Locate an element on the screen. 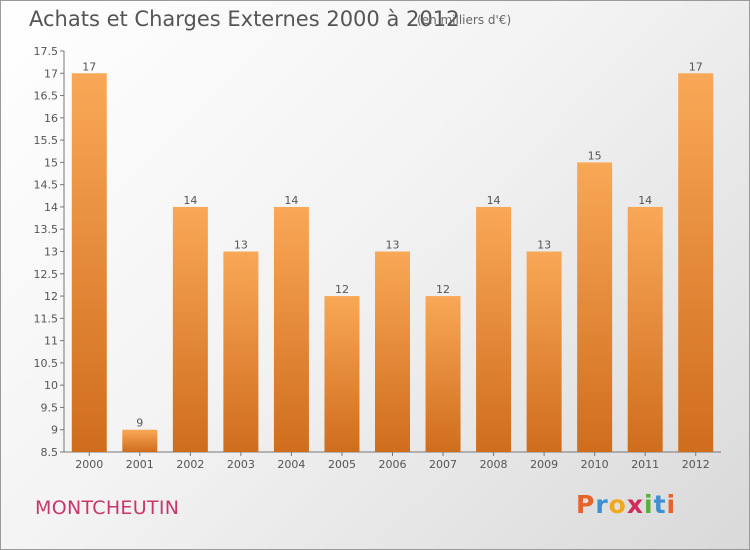 The image size is (750, 550). data-label-2005: 12 is located at coordinates (342, 289).